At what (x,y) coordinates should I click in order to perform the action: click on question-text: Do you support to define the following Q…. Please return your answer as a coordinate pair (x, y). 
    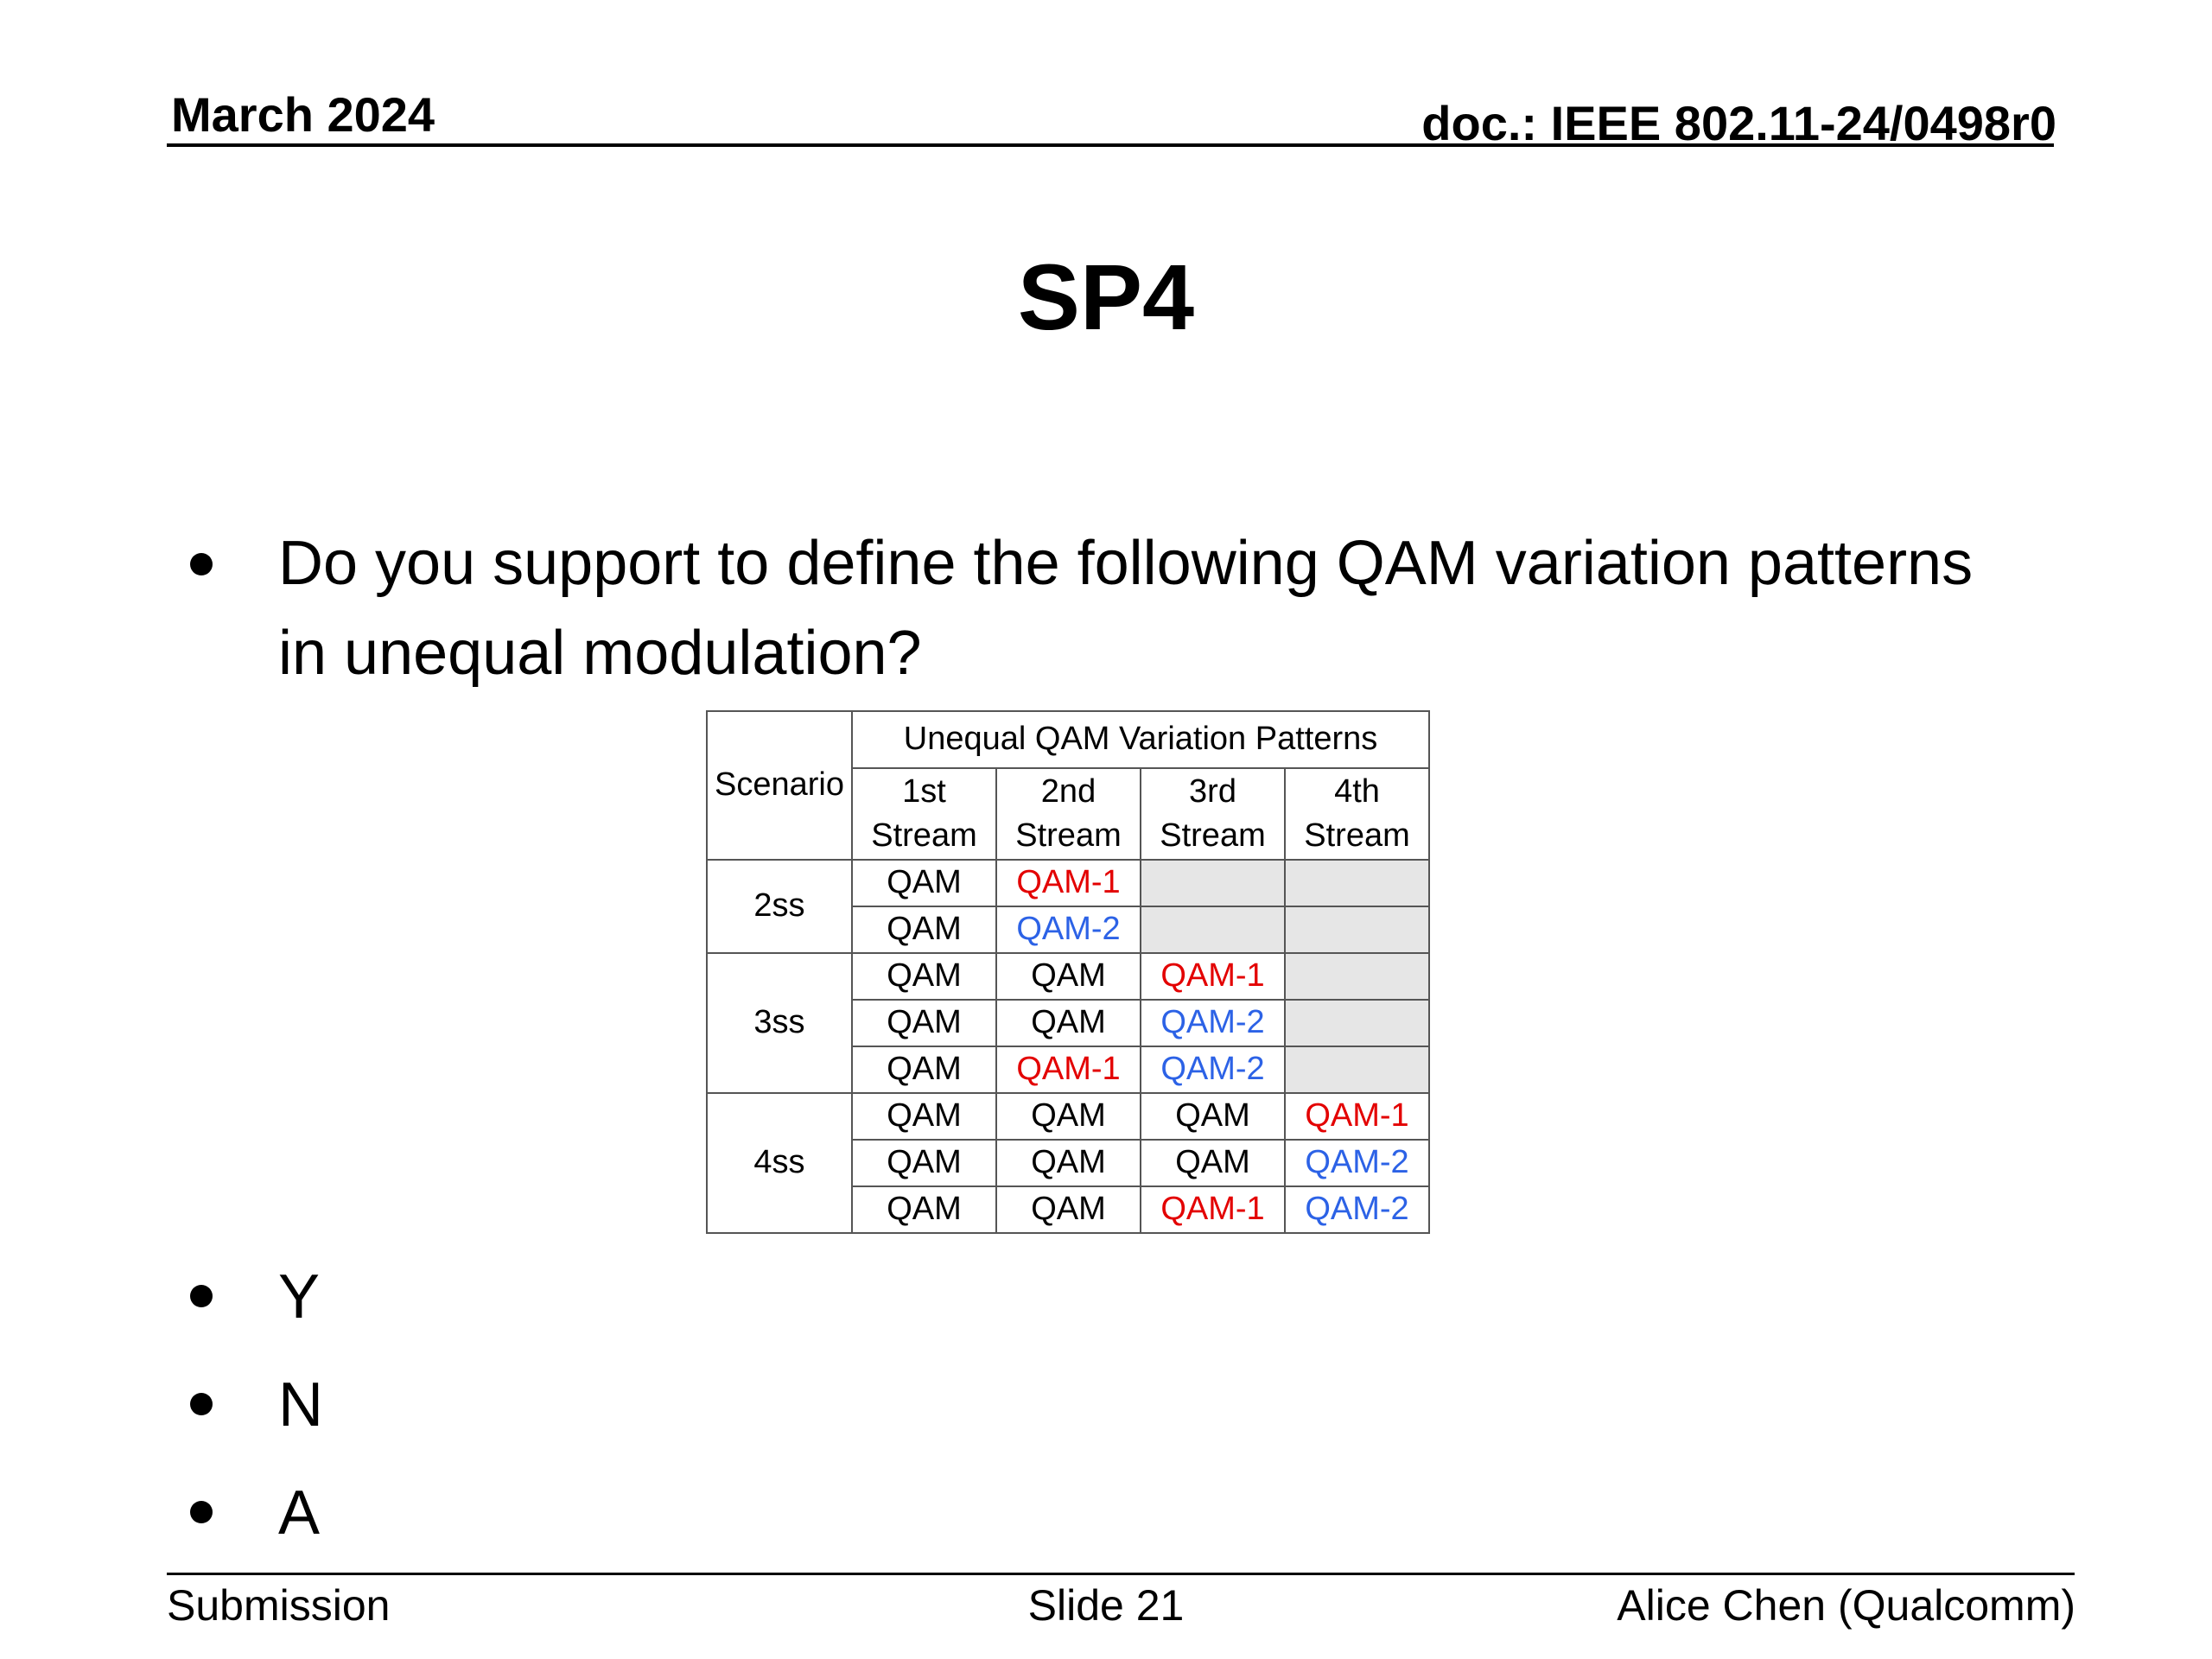
    Looking at the image, I should click on (1126, 609).